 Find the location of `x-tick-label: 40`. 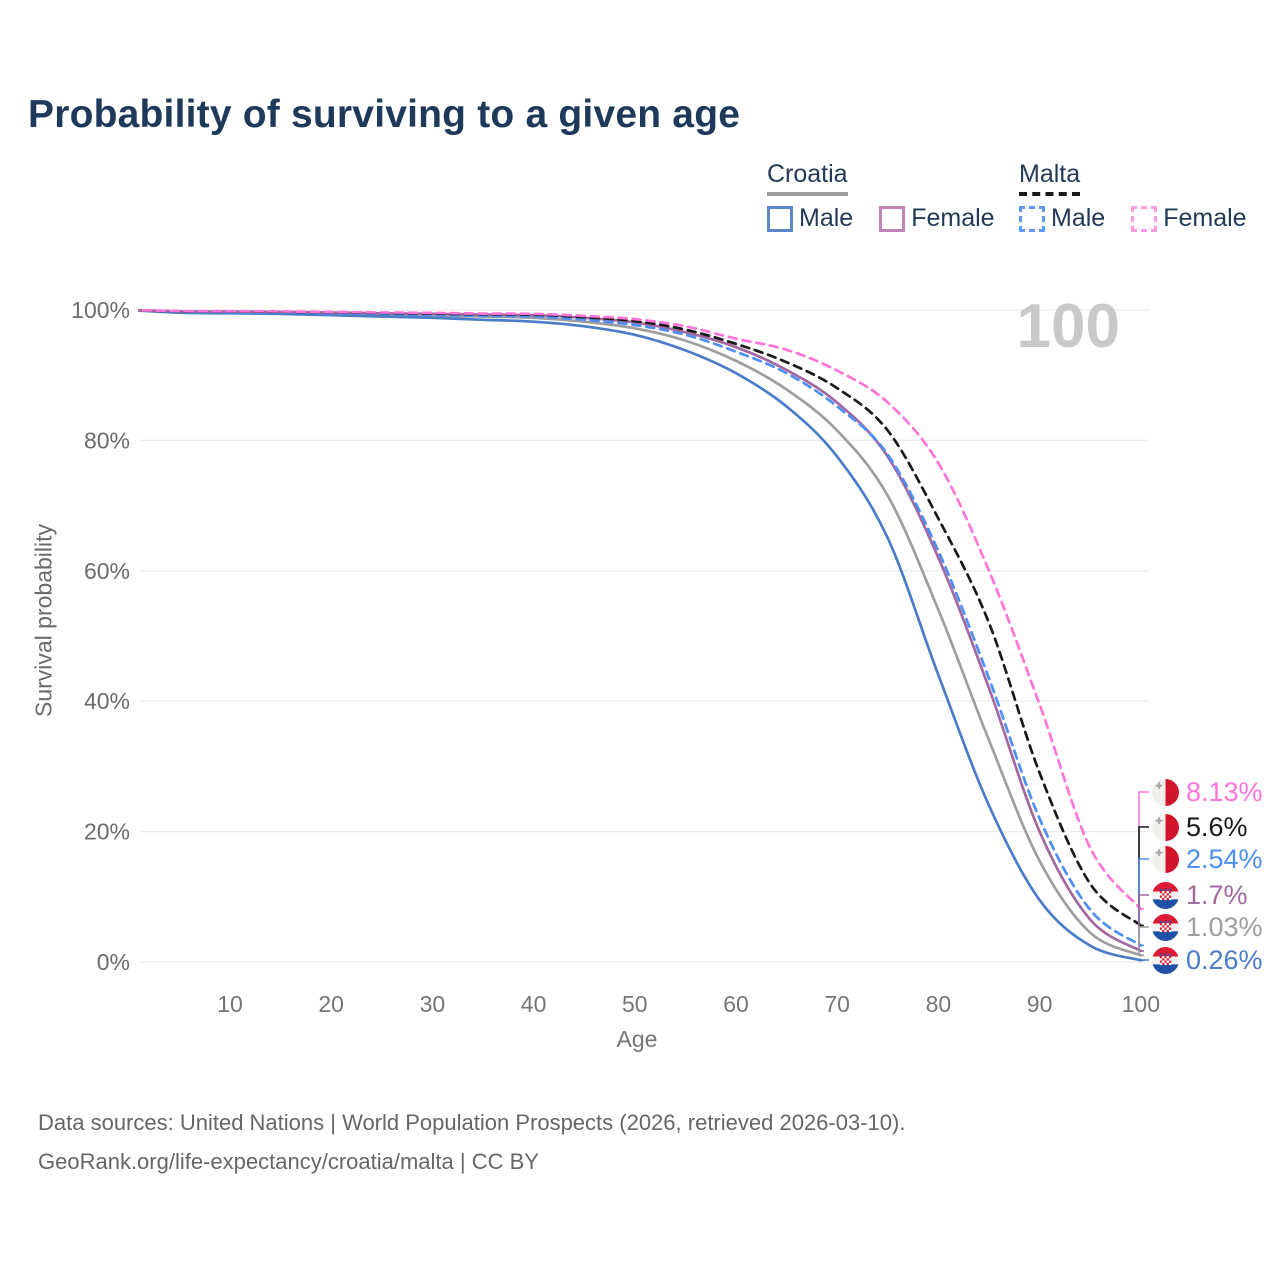

x-tick-label: 40 is located at coordinates (534, 1004).